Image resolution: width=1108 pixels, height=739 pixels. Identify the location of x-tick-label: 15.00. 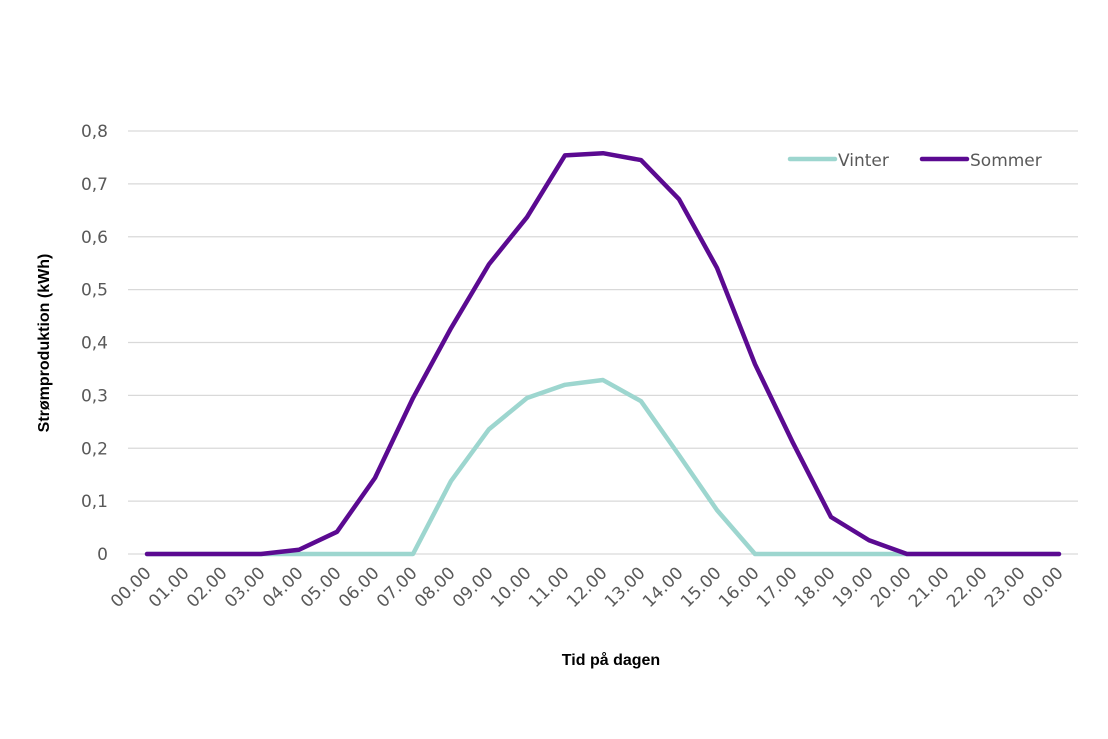
(701, 587).